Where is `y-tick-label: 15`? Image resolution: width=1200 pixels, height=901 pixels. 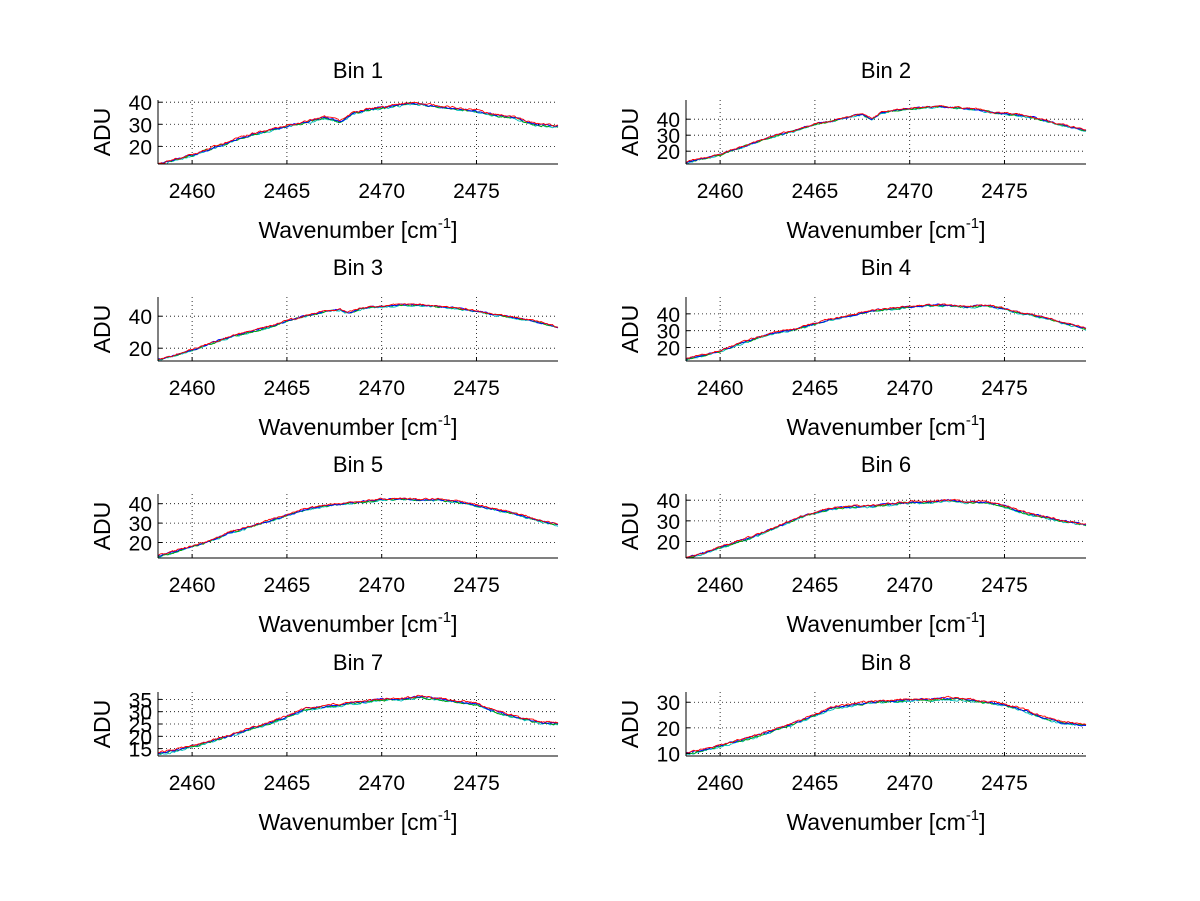
y-tick-label: 15 is located at coordinates (140, 750).